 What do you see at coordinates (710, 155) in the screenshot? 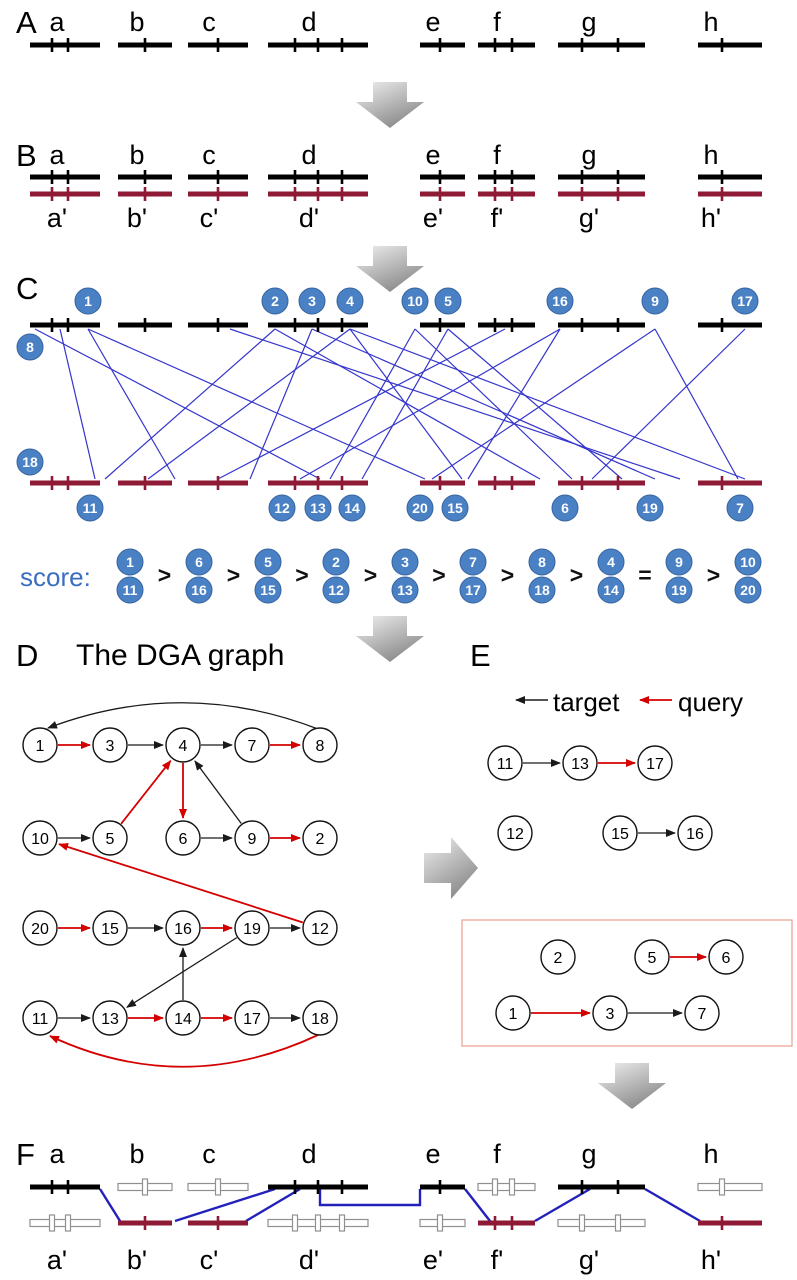
I see `seq-letter-h: h` at bounding box center [710, 155].